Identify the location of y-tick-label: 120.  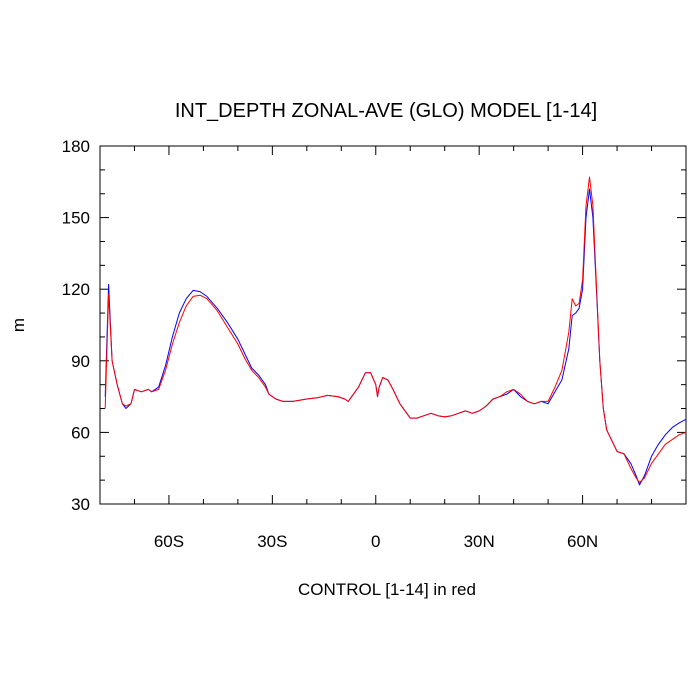
(76, 289).